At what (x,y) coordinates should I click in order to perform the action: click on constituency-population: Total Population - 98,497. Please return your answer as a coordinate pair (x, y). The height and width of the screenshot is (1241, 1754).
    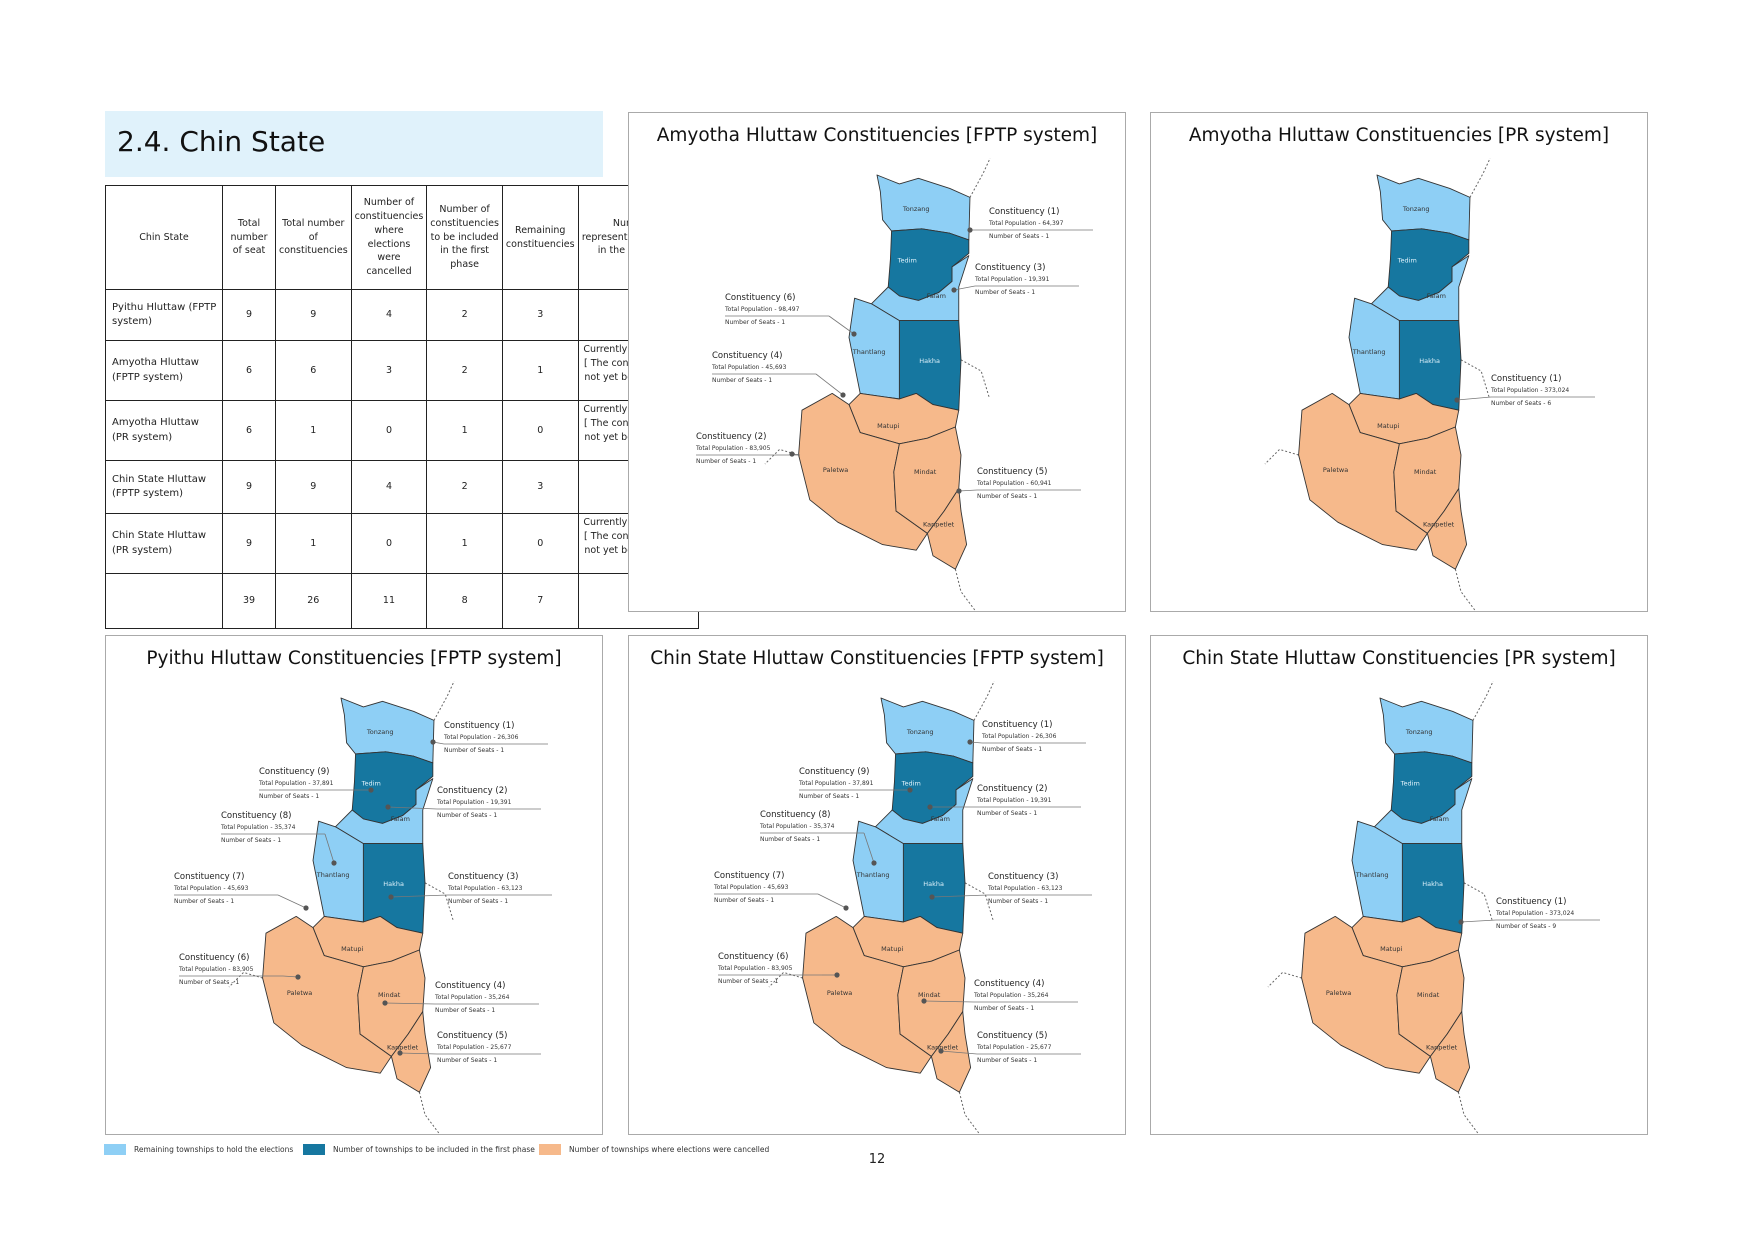
    Looking at the image, I should click on (762, 309).